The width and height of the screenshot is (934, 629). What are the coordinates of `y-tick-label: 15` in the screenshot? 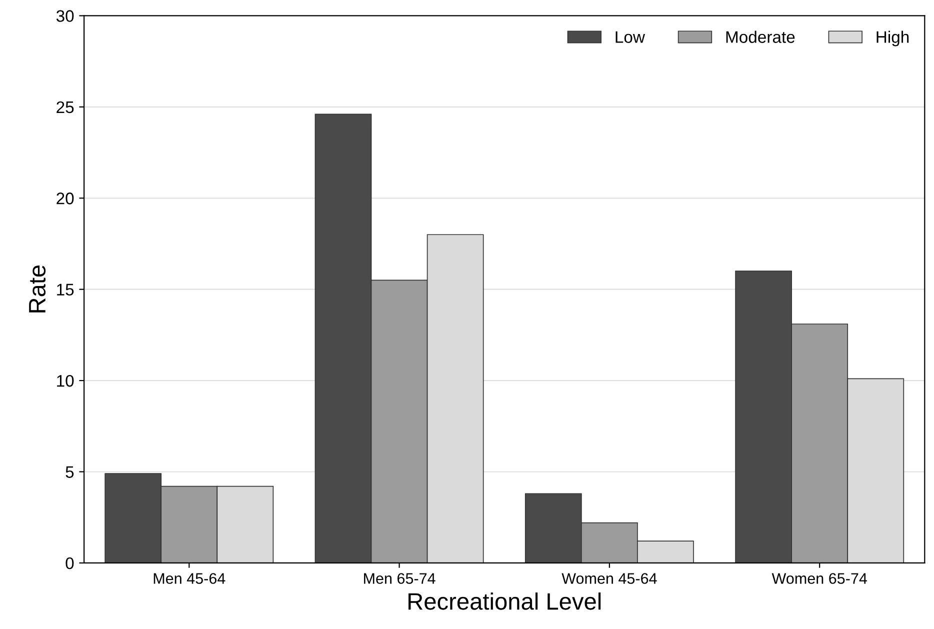 It's located at (65, 290).